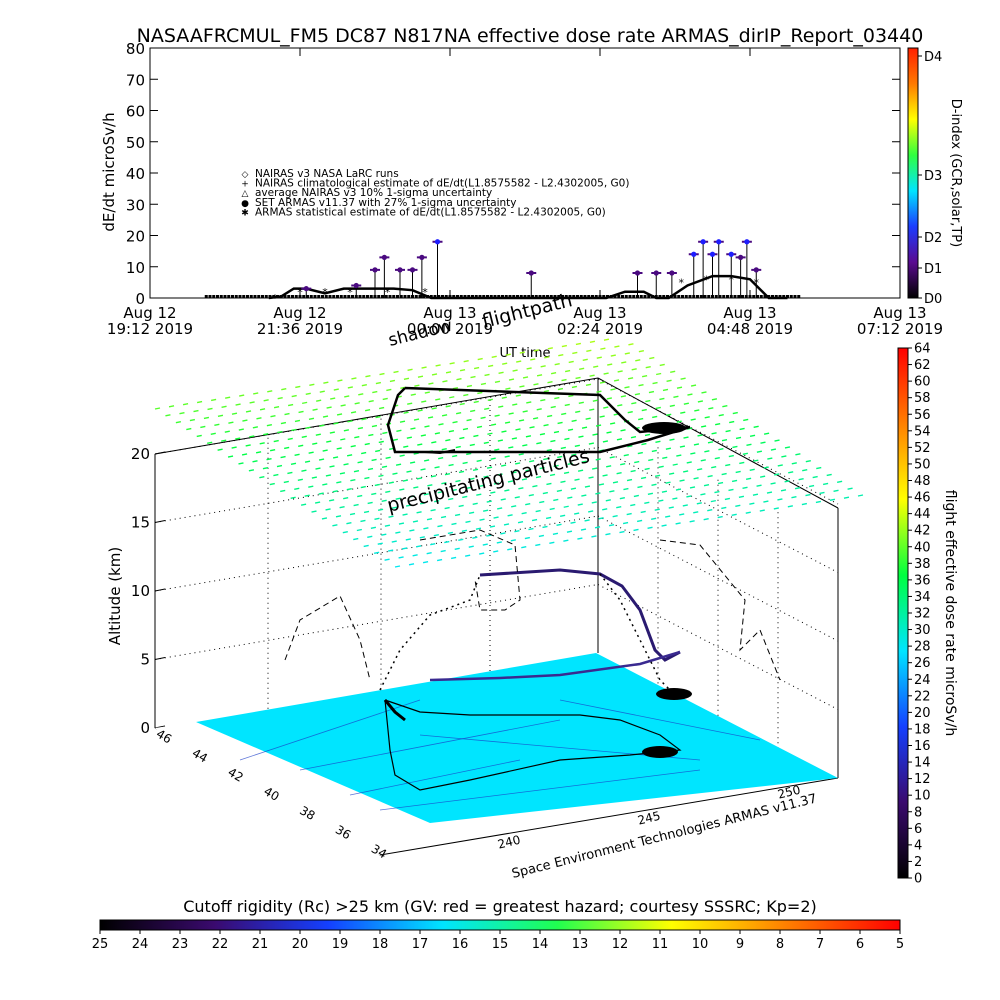  I want to click on precipitating-label: precipitating particles, so click(488, 481).